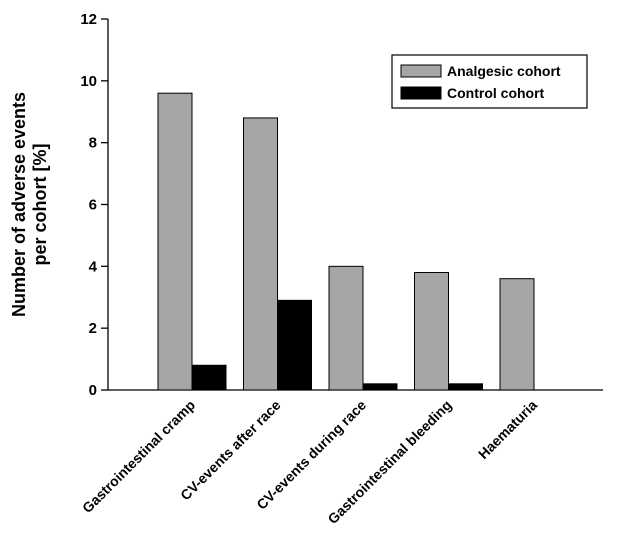  I want to click on y-ticks: 0 2 4 6 8 10 12, so click(94, 205).